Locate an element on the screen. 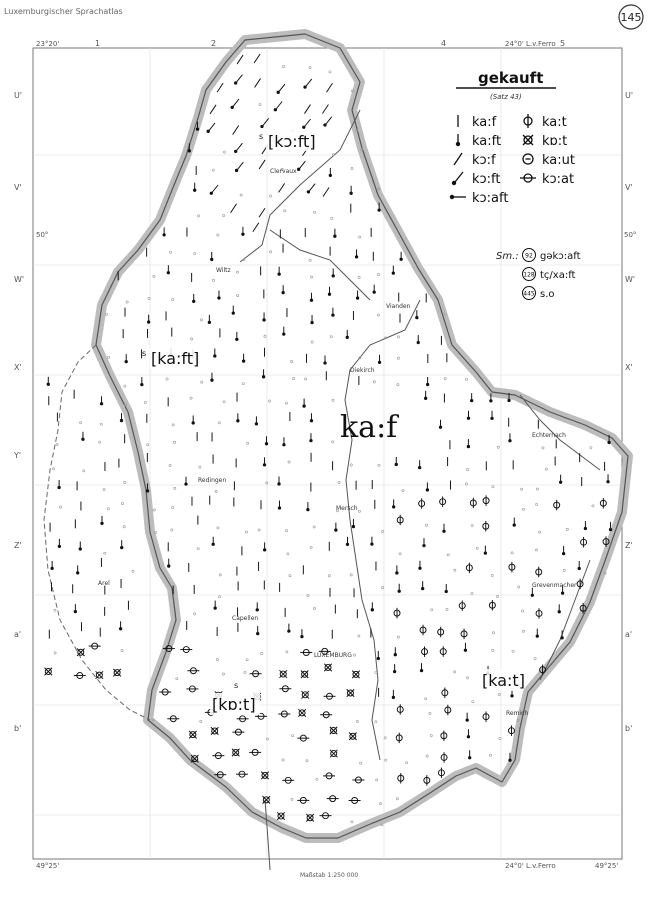 This screenshot has height=897, width=655. row-label-left-5: Z' is located at coordinates (18, 545).